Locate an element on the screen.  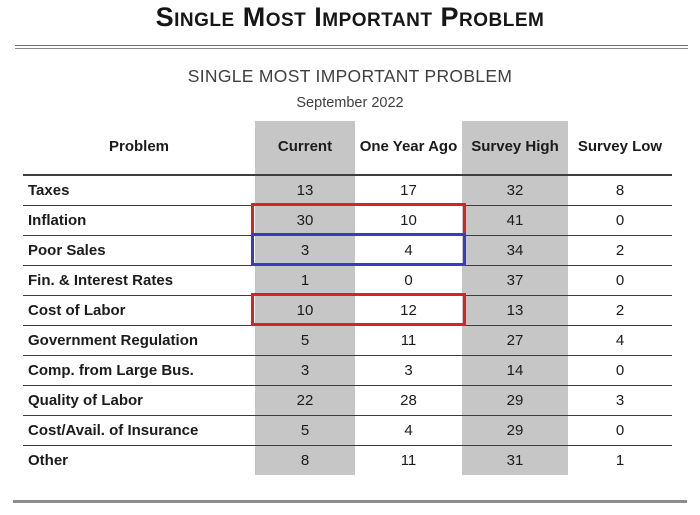
table-row: Cost/Avail. of Insurance 5 4 29 0 is located at coordinates (347, 430).